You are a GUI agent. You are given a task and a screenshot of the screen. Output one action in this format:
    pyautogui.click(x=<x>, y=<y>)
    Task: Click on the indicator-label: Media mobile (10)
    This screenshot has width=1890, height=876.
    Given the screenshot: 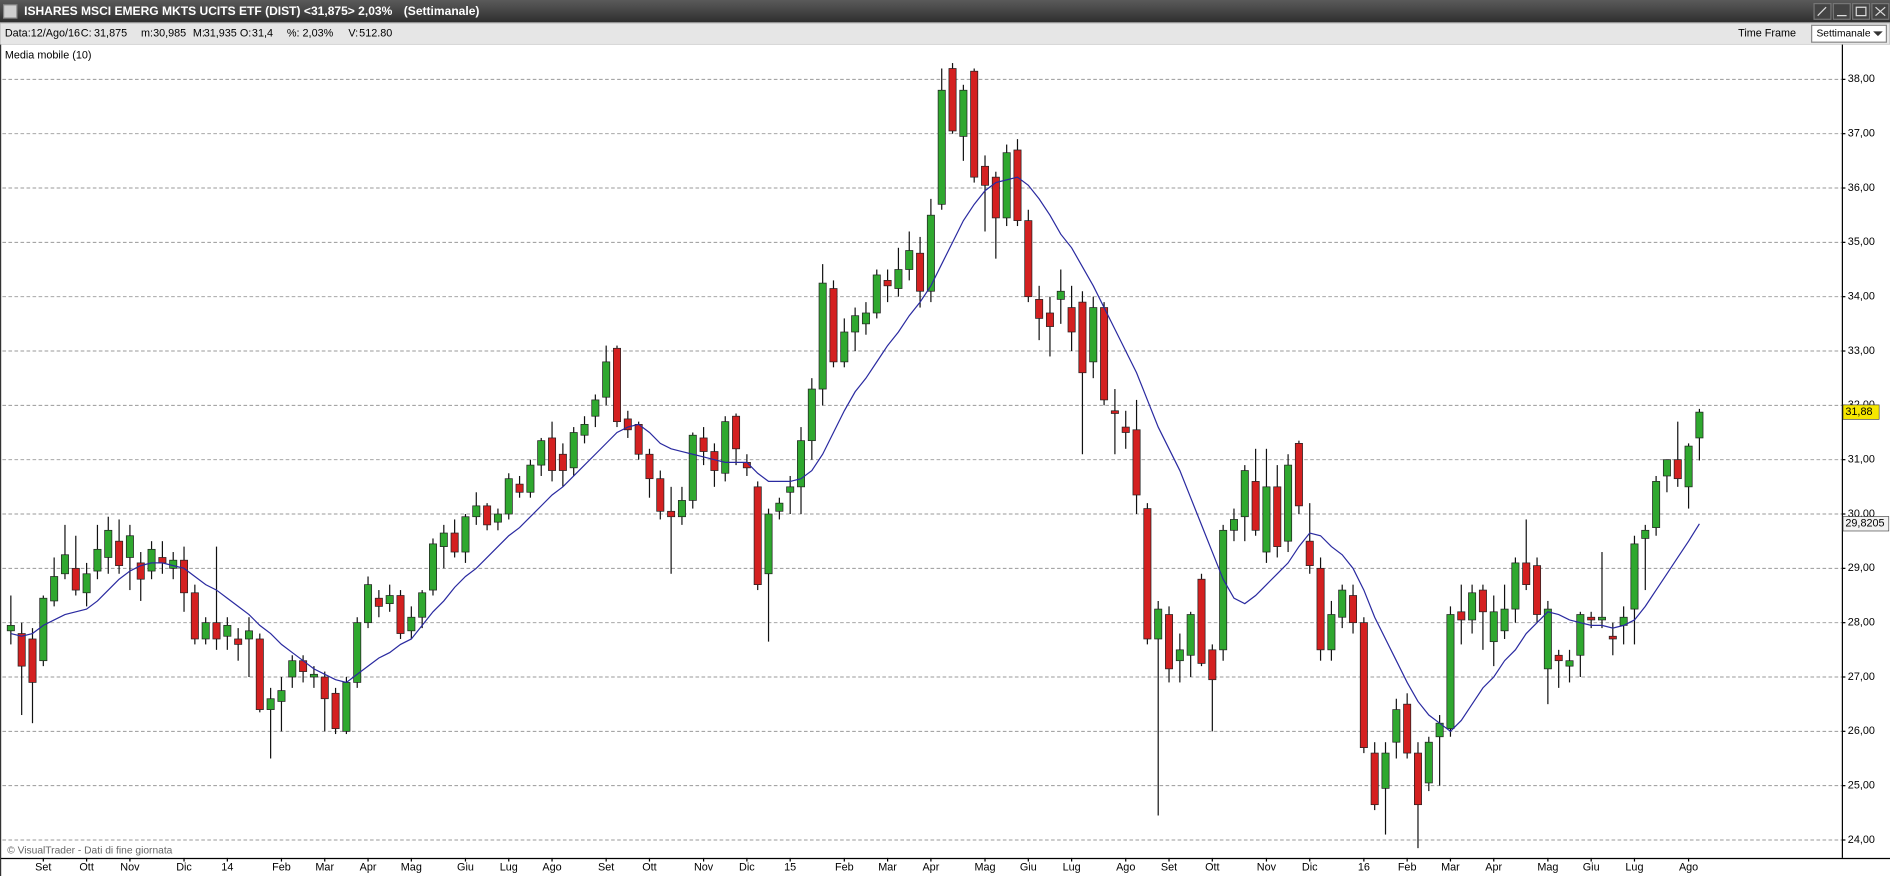 What is the action you would take?
    pyautogui.click(x=48, y=55)
    